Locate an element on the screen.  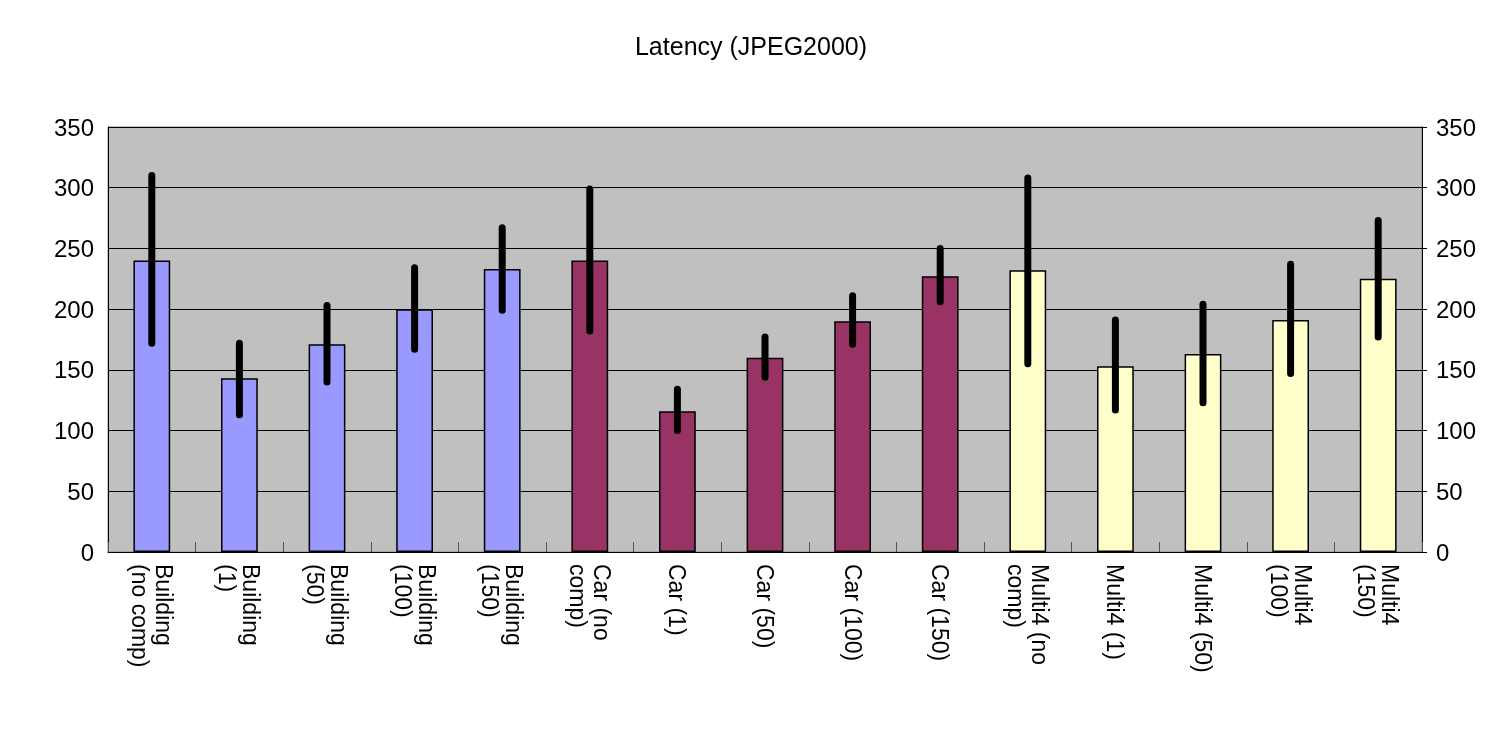
y-tick-label: 50 is located at coordinates (80, 491).